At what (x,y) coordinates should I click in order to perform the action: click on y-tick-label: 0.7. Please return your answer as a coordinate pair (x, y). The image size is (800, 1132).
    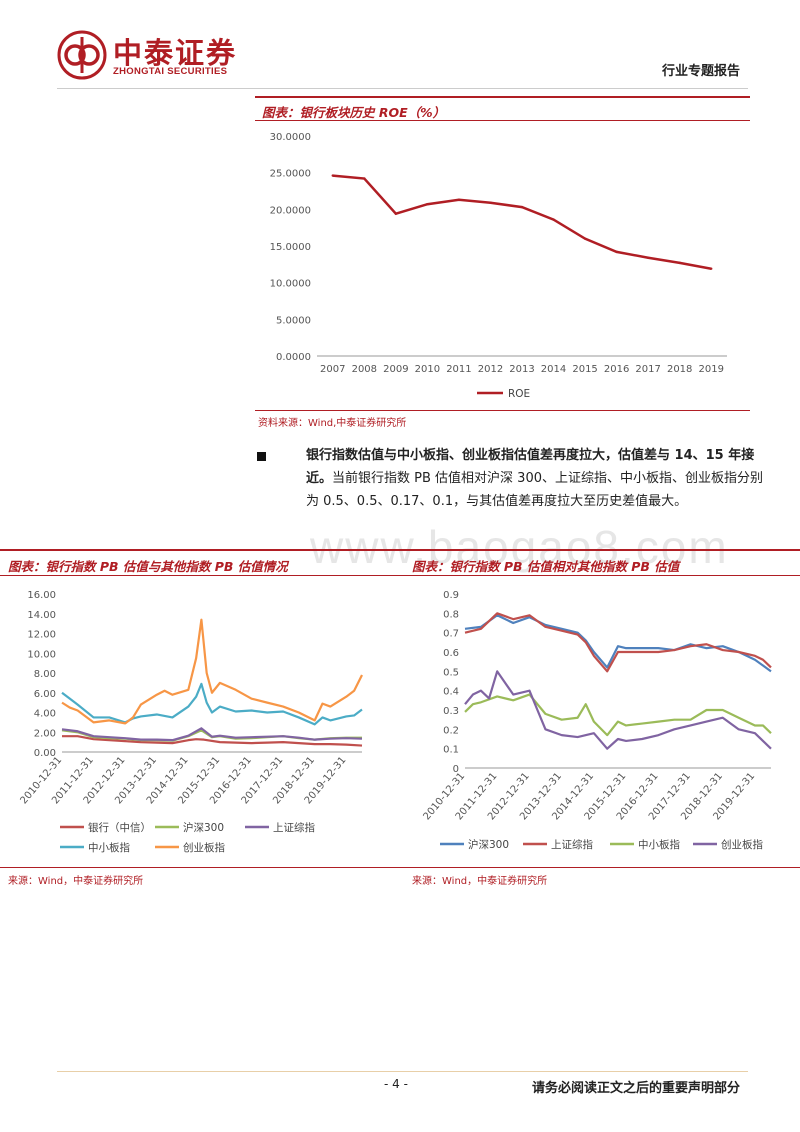
    Looking at the image, I should click on (451, 634).